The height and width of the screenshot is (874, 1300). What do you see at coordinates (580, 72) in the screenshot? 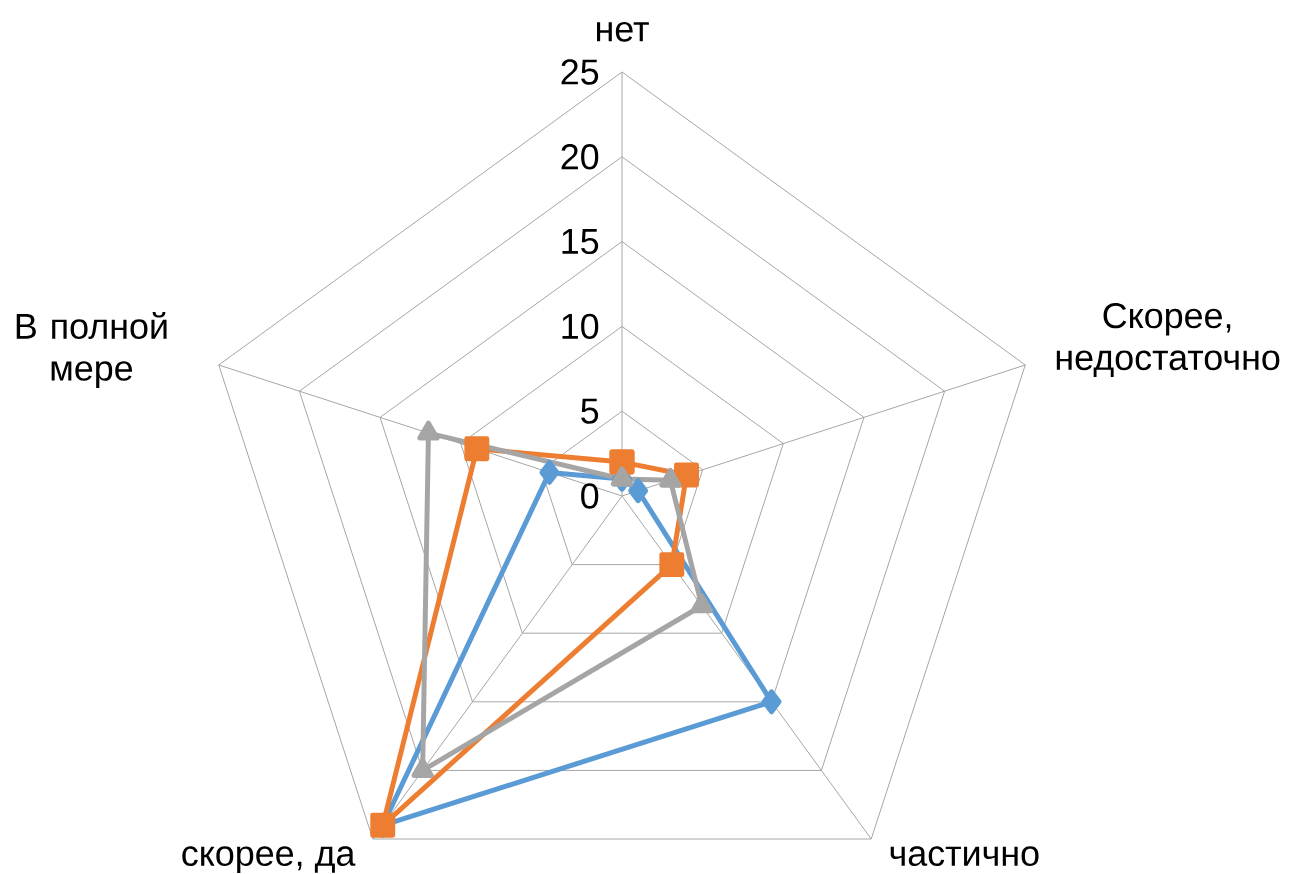
I see `y-tick-label: 25` at bounding box center [580, 72].